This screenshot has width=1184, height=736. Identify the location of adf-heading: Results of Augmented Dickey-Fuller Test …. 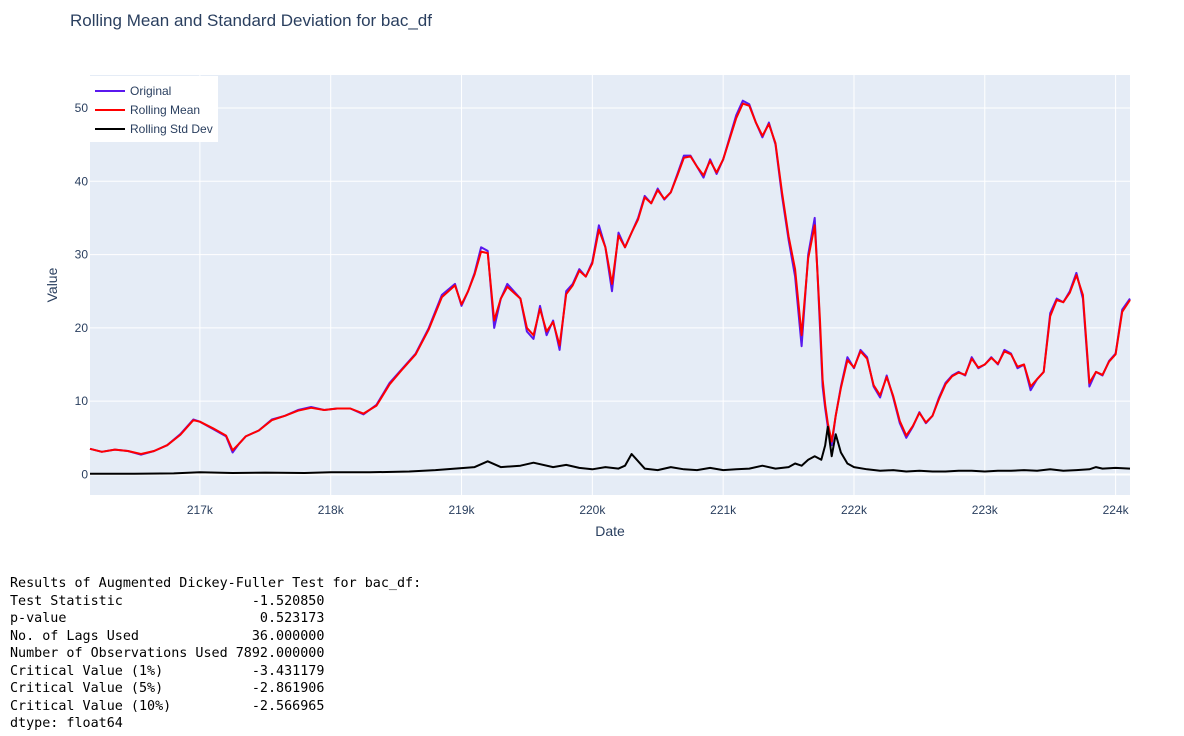
(216, 583).